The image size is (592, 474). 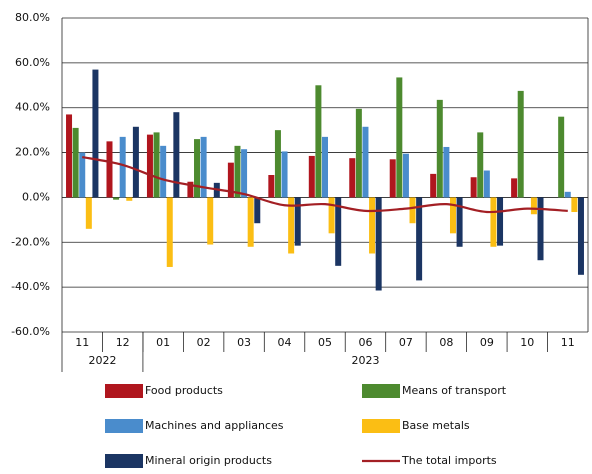 I want to click on x-tick-label: 05, so click(x=325, y=342).